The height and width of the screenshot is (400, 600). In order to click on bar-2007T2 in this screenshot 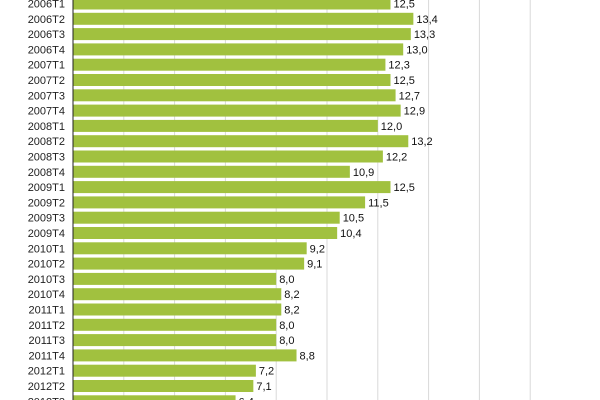, I will do `click(232, 80)`.